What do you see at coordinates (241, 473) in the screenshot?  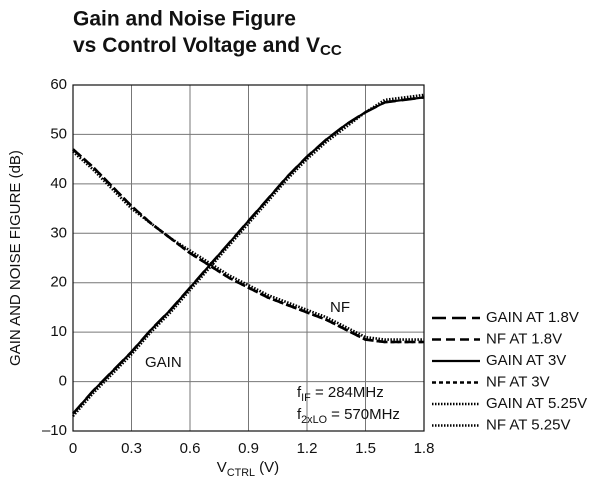 I see `x-axis-label-sub: CTRL` at bounding box center [241, 473].